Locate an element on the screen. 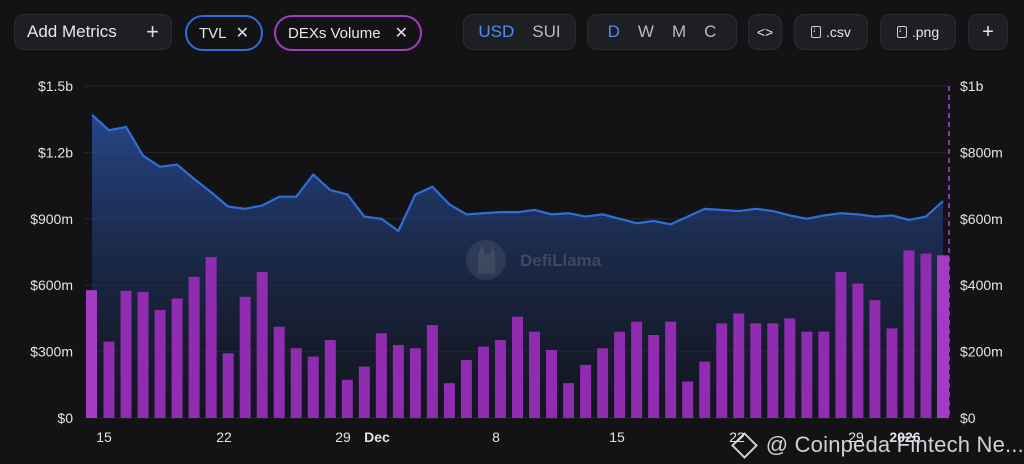 The height and width of the screenshot is (464, 1024). diamond-logo-icon is located at coordinates (744, 445).